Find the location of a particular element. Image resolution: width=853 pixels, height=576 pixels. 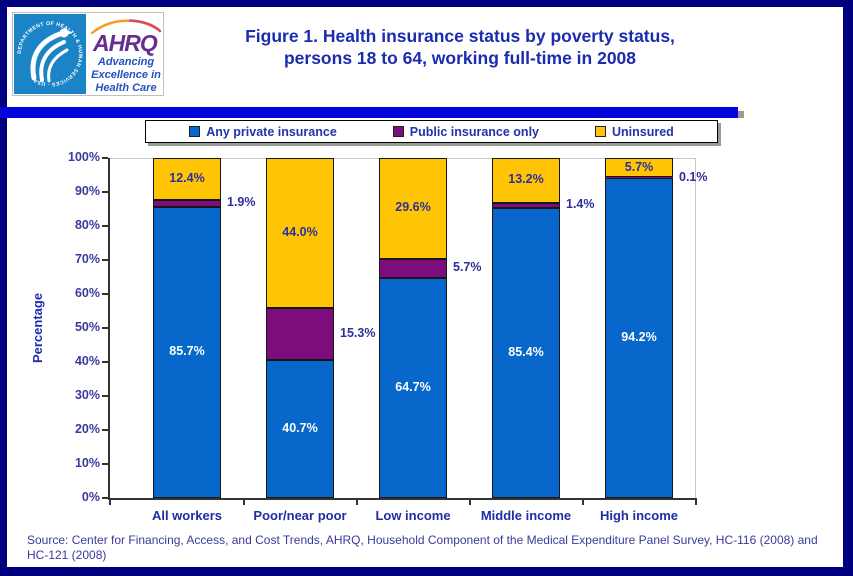

ahrq-wordmark: AHRQ is located at coordinates (125, 43).